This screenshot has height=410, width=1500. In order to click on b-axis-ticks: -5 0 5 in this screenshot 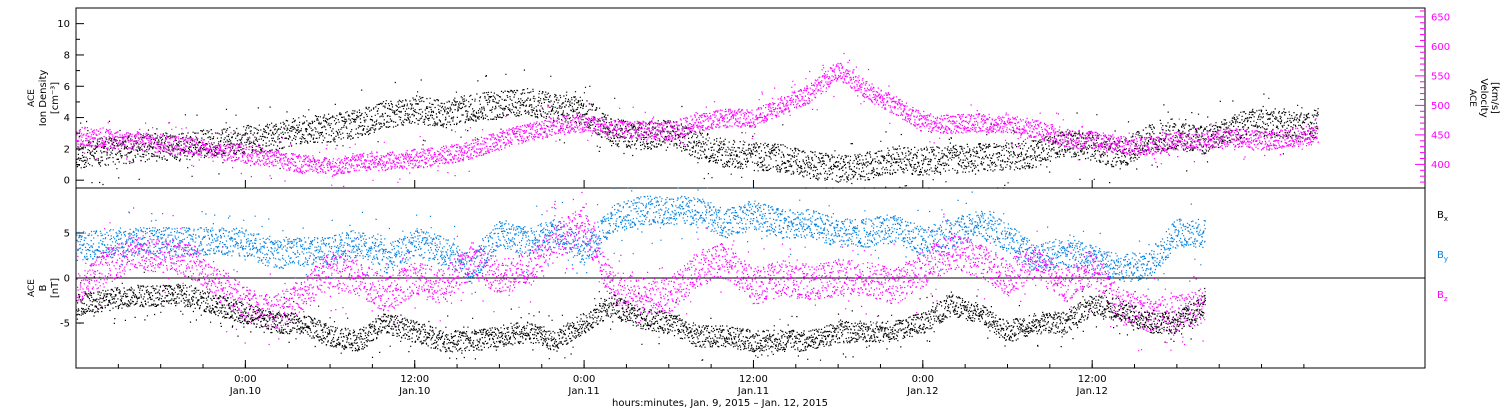, I will do `click(72, 279)`.